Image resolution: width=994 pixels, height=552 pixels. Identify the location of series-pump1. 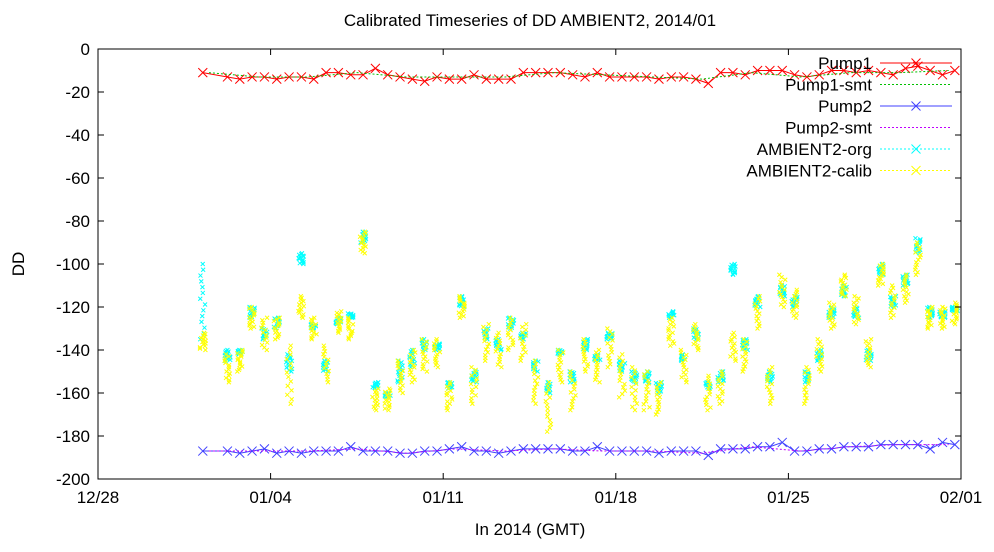
(578, 75).